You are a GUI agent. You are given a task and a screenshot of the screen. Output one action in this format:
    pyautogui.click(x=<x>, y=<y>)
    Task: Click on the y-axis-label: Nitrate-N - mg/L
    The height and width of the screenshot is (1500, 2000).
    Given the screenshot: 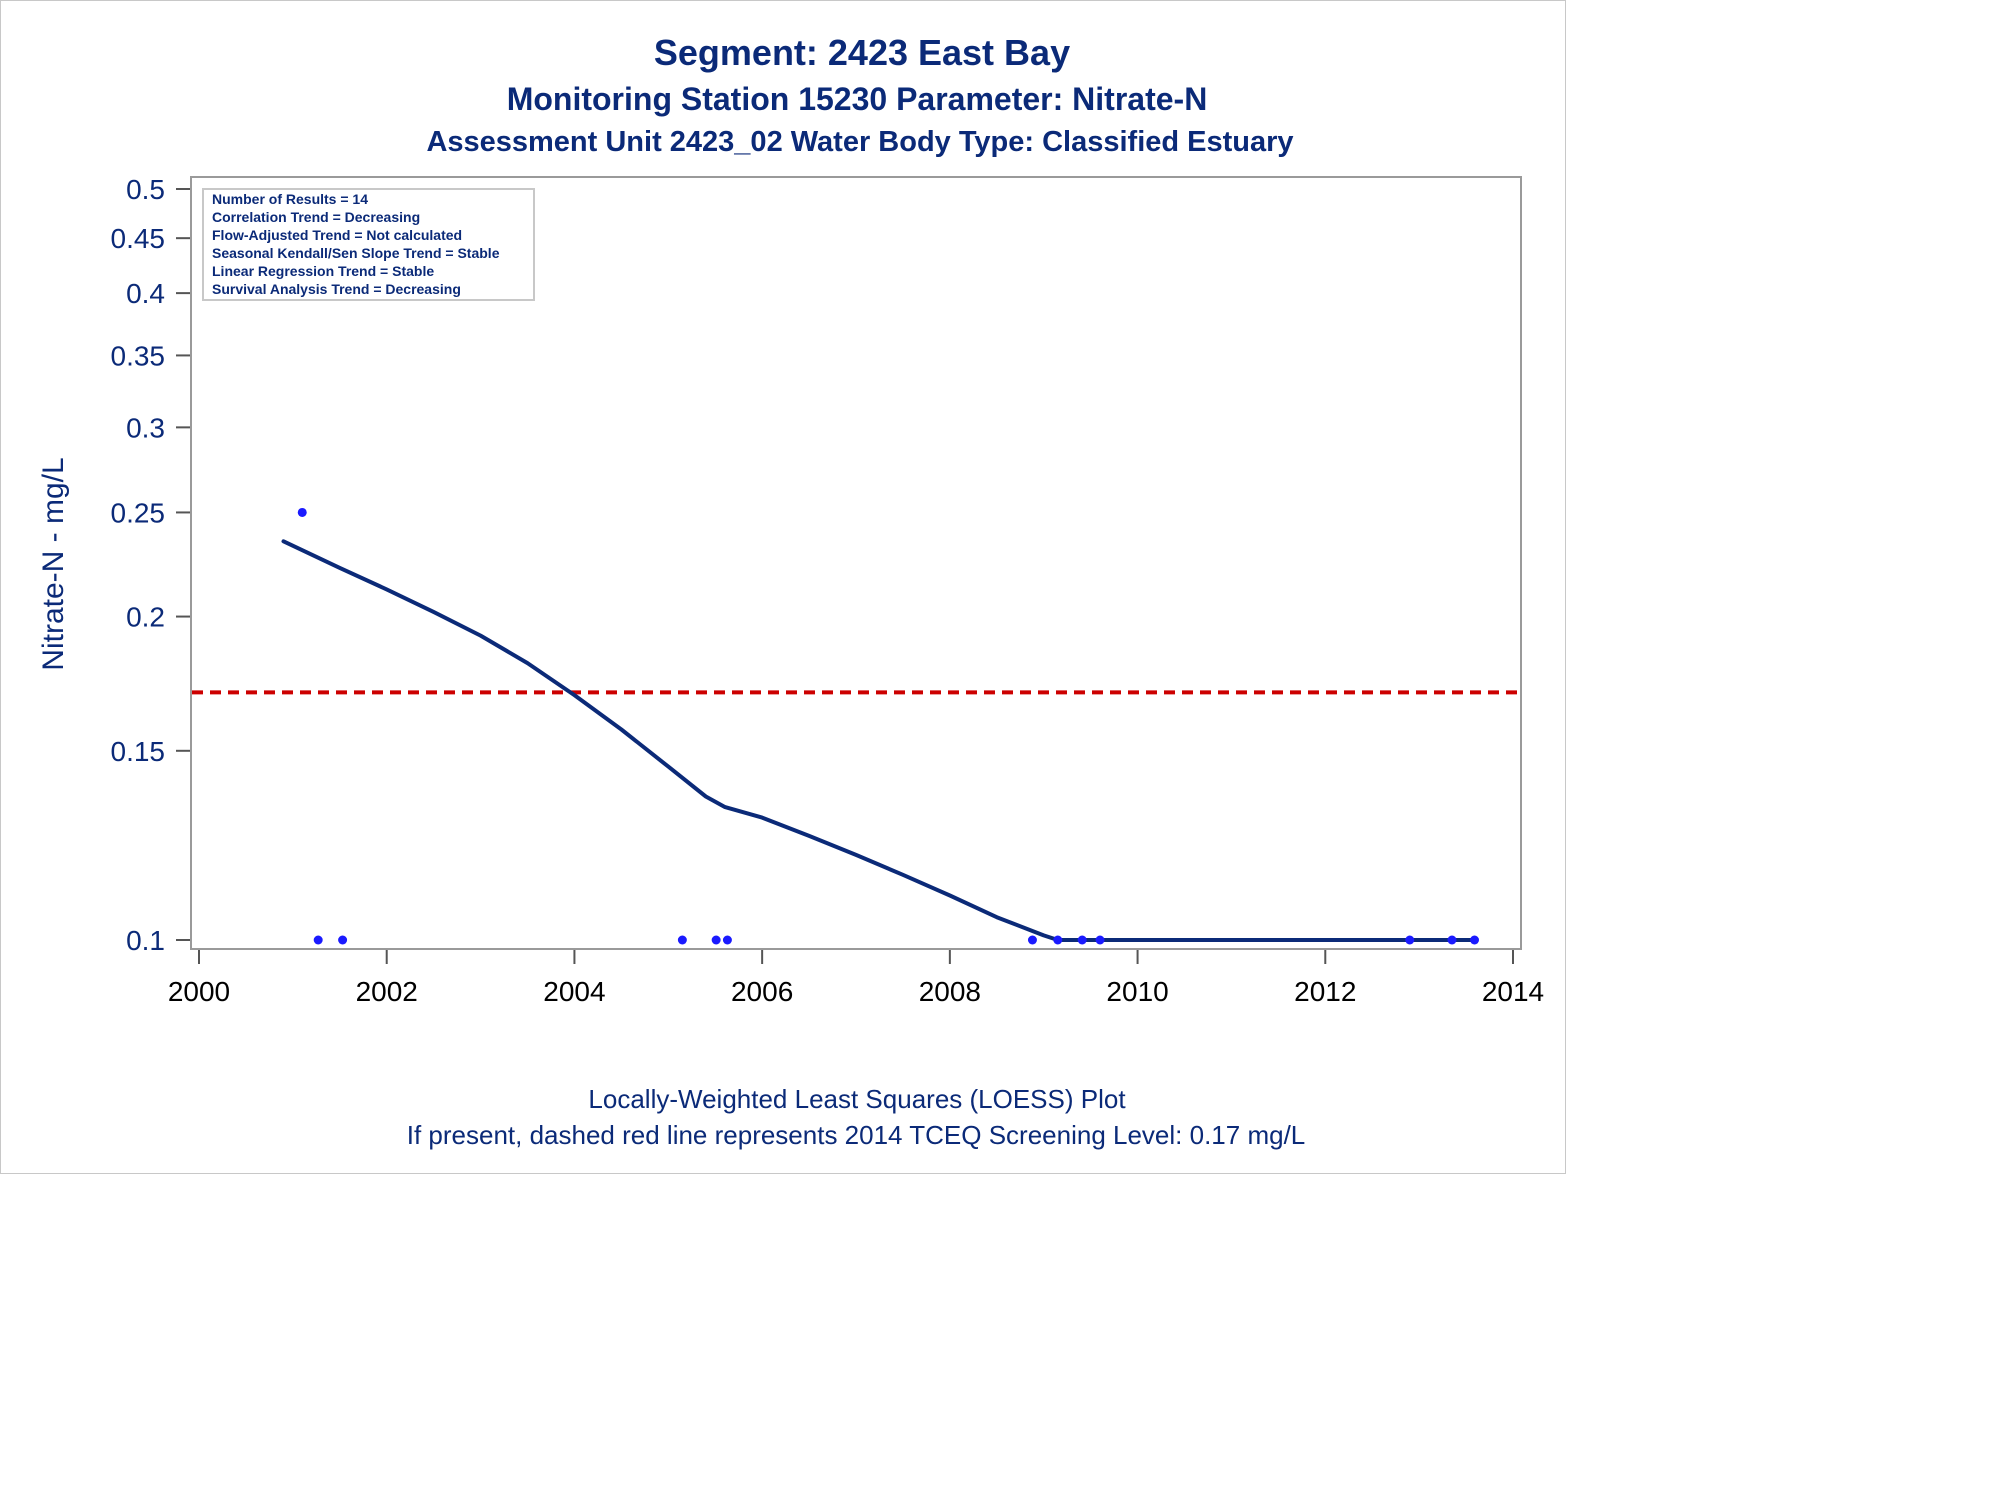 What is the action you would take?
    pyautogui.click(x=53, y=563)
    